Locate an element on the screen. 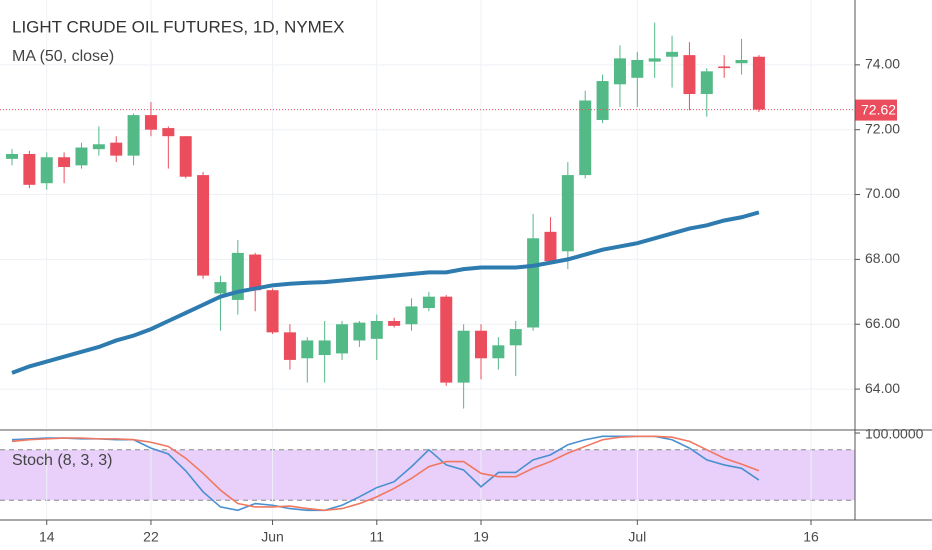 The width and height of the screenshot is (932, 550). stoch-line is located at coordinates (385, 473).